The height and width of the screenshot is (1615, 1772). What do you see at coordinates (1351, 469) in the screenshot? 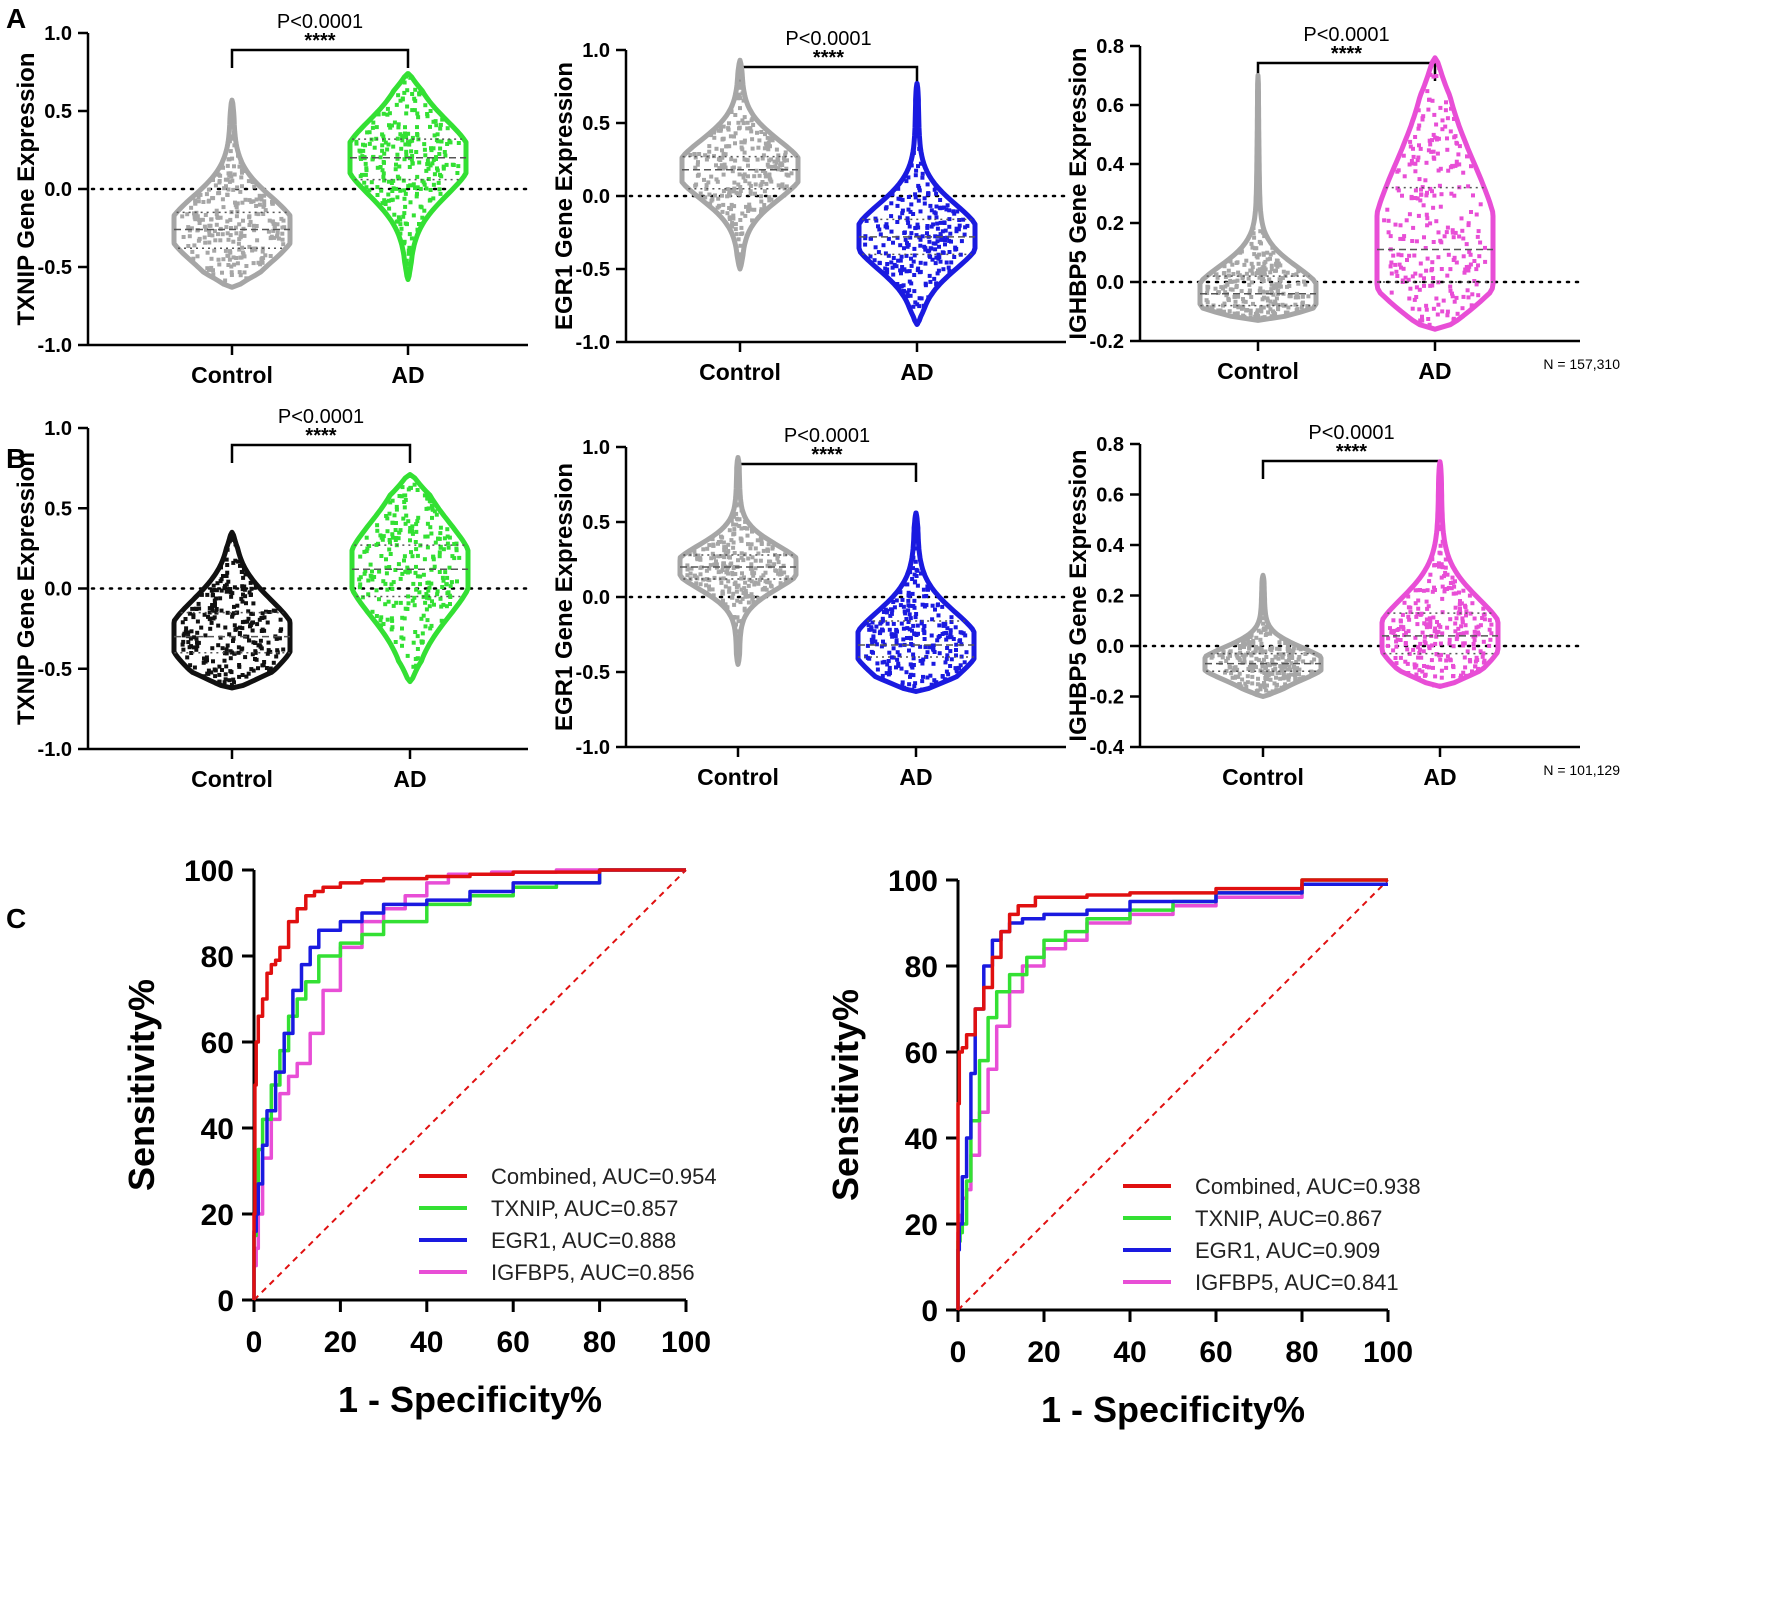
I see `significance-bracket` at bounding box center [1351, 469].